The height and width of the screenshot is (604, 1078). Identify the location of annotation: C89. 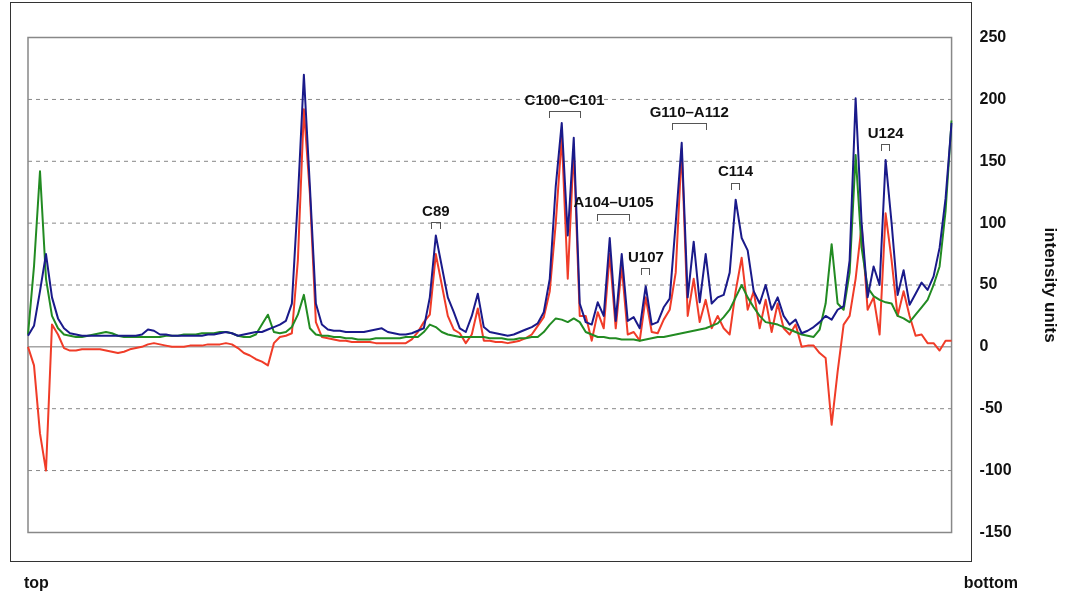
(436, 210).